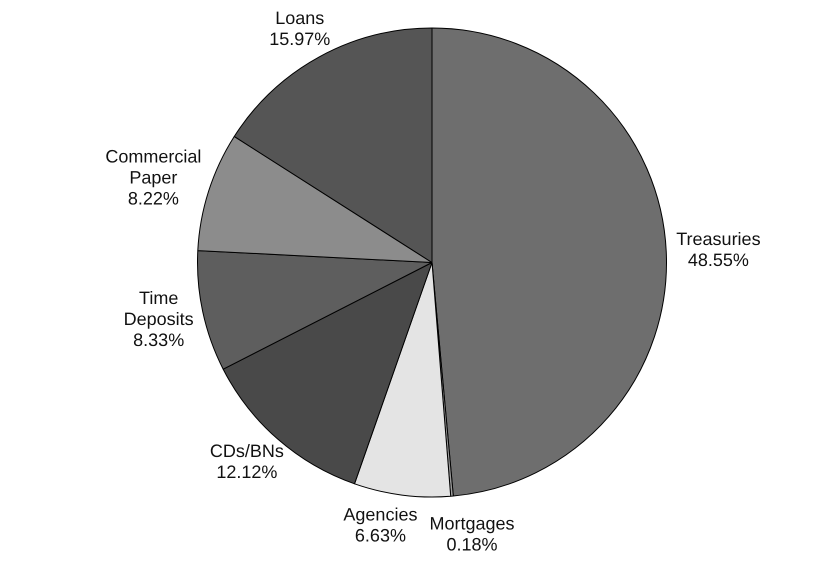 This screenshot has height=581, width=819. I want to click on slice-label: CDs/BNs, so click(247, 451).